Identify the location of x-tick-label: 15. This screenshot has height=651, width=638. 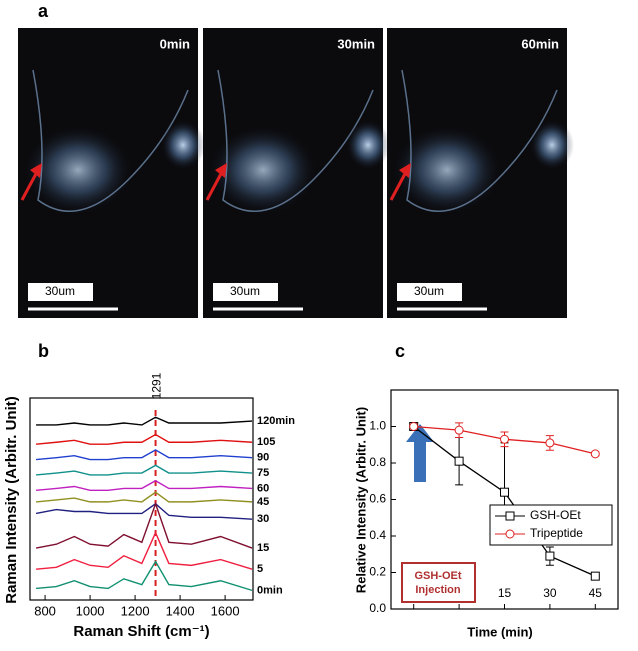
(505, 593).